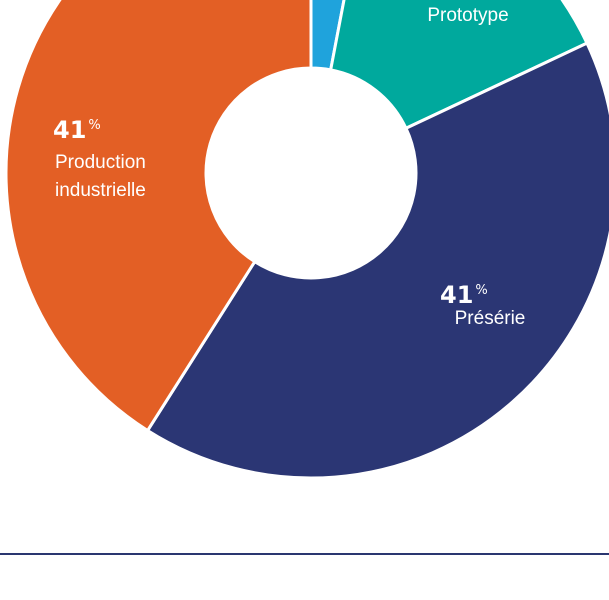 The image size is (609, 600). Describe the element at coordinates (100, 162) in the screenshot. I see `slice-label-orange-line-1: Production` at that location.